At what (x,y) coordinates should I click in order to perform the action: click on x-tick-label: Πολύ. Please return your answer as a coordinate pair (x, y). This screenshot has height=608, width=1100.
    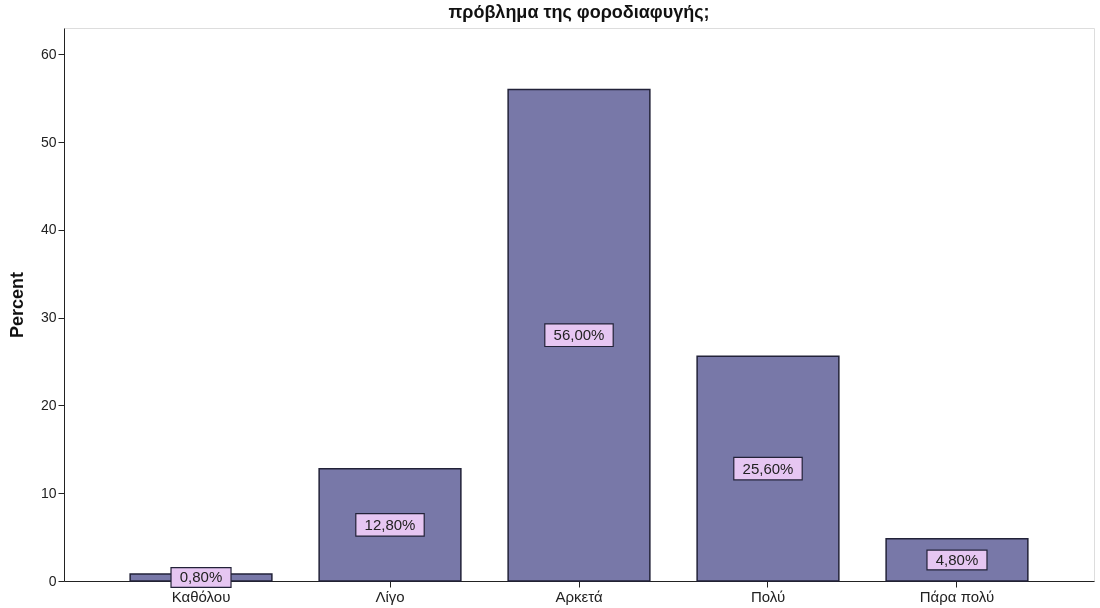
    Looking at the image, I should click on (768, 596).